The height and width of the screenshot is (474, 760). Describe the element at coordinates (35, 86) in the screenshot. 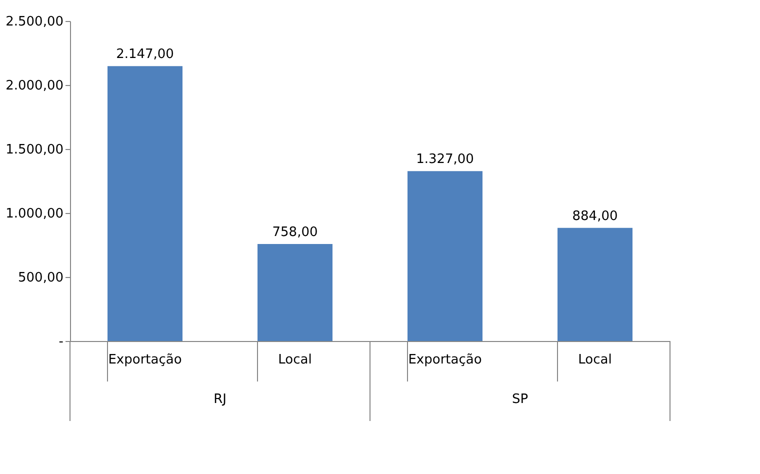

I see `y-tick-label: 2.000,00` at that location.